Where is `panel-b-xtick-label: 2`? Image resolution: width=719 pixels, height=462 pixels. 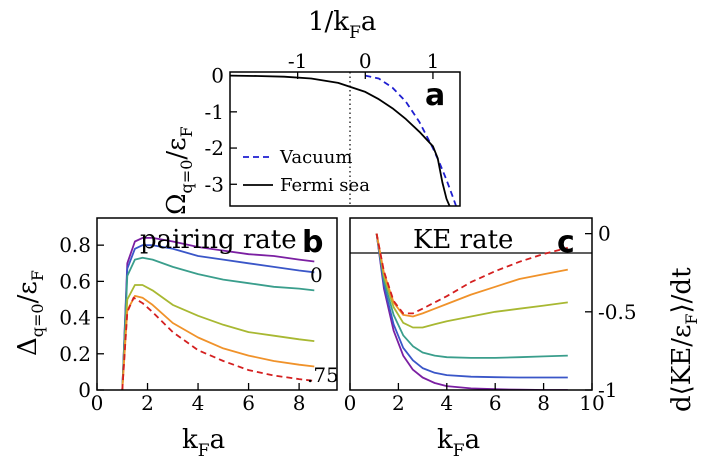 panel-b-xtick-label: 2 is located at coordinates (147, 403).